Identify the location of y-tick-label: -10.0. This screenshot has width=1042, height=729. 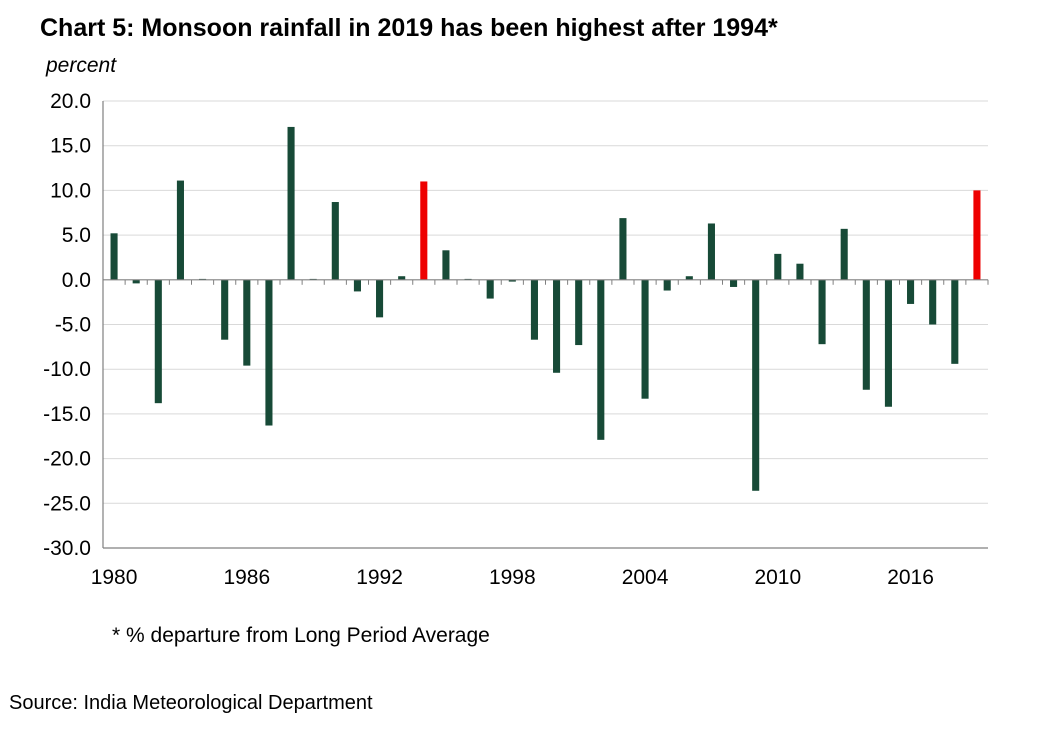
(67, 369).